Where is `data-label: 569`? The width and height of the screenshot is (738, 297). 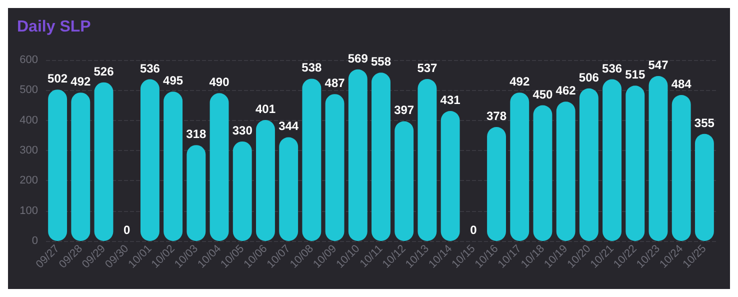 data-label: 569 is located at coordinates (358, 58).